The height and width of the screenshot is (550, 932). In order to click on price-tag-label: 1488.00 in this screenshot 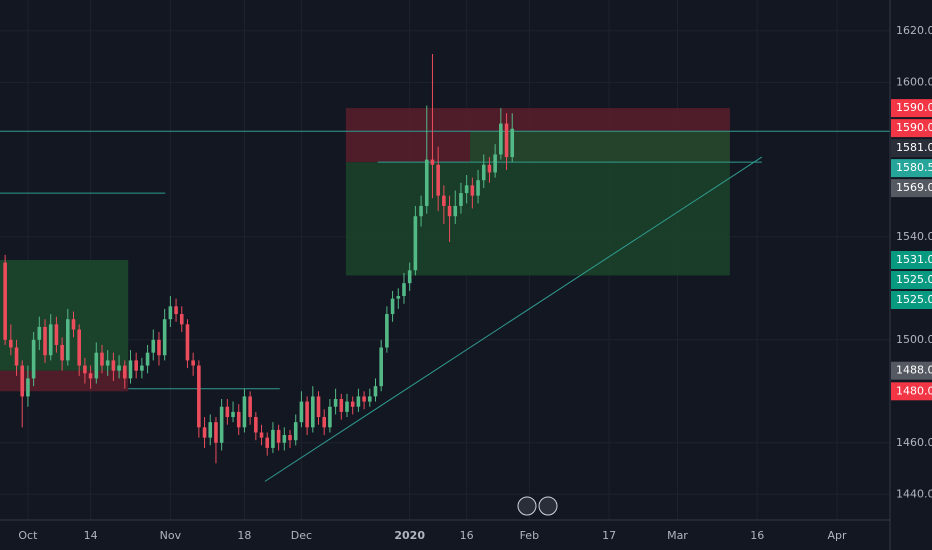, I will do `click(914, 370)`.